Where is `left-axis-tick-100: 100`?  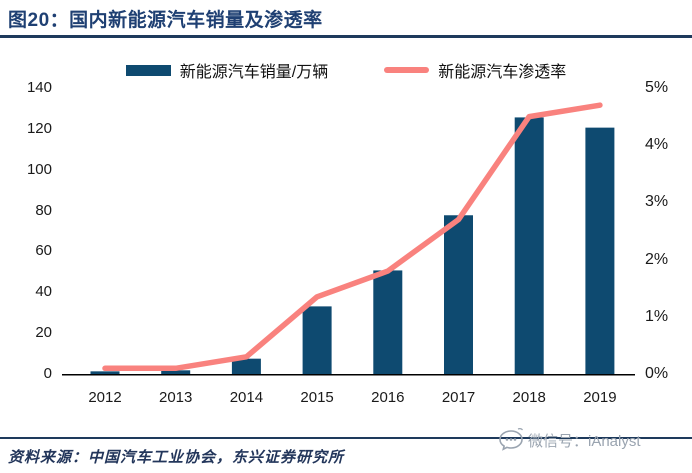 left-axis-tick-100: 100 is located at coordinates (39, 169).